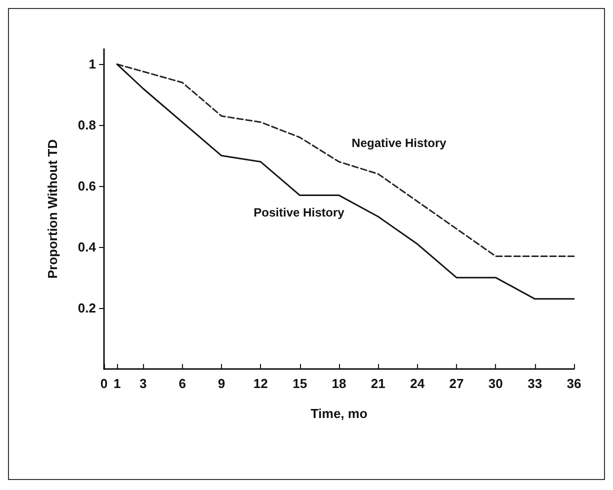  What do you see at coordinates (339, 413) in the screenshot?
I see `x-axis-title: Time, mo` at bounding box center [339, 413].